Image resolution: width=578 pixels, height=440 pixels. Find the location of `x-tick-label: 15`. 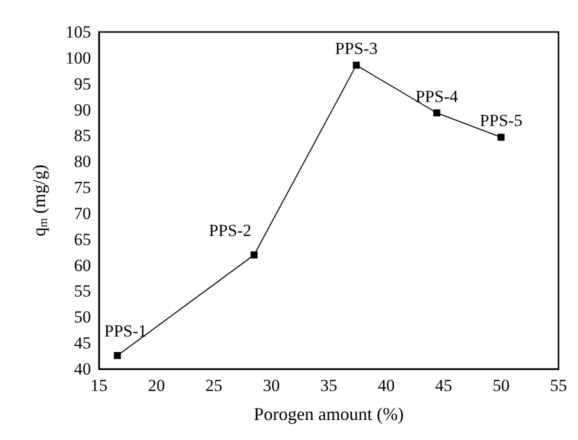

x-tick-label: 15 is located at coordinates (99, 385).